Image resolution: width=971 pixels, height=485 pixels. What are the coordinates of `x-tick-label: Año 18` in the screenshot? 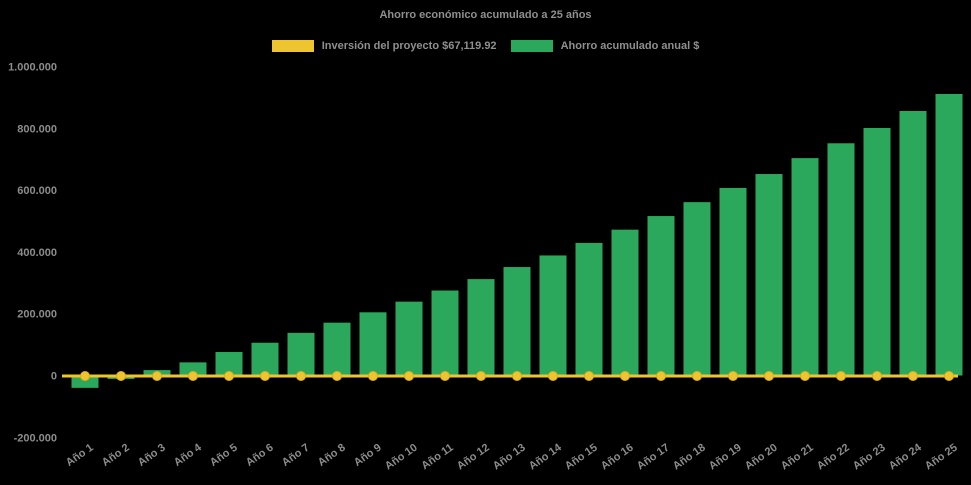 It's located at (689, 457).